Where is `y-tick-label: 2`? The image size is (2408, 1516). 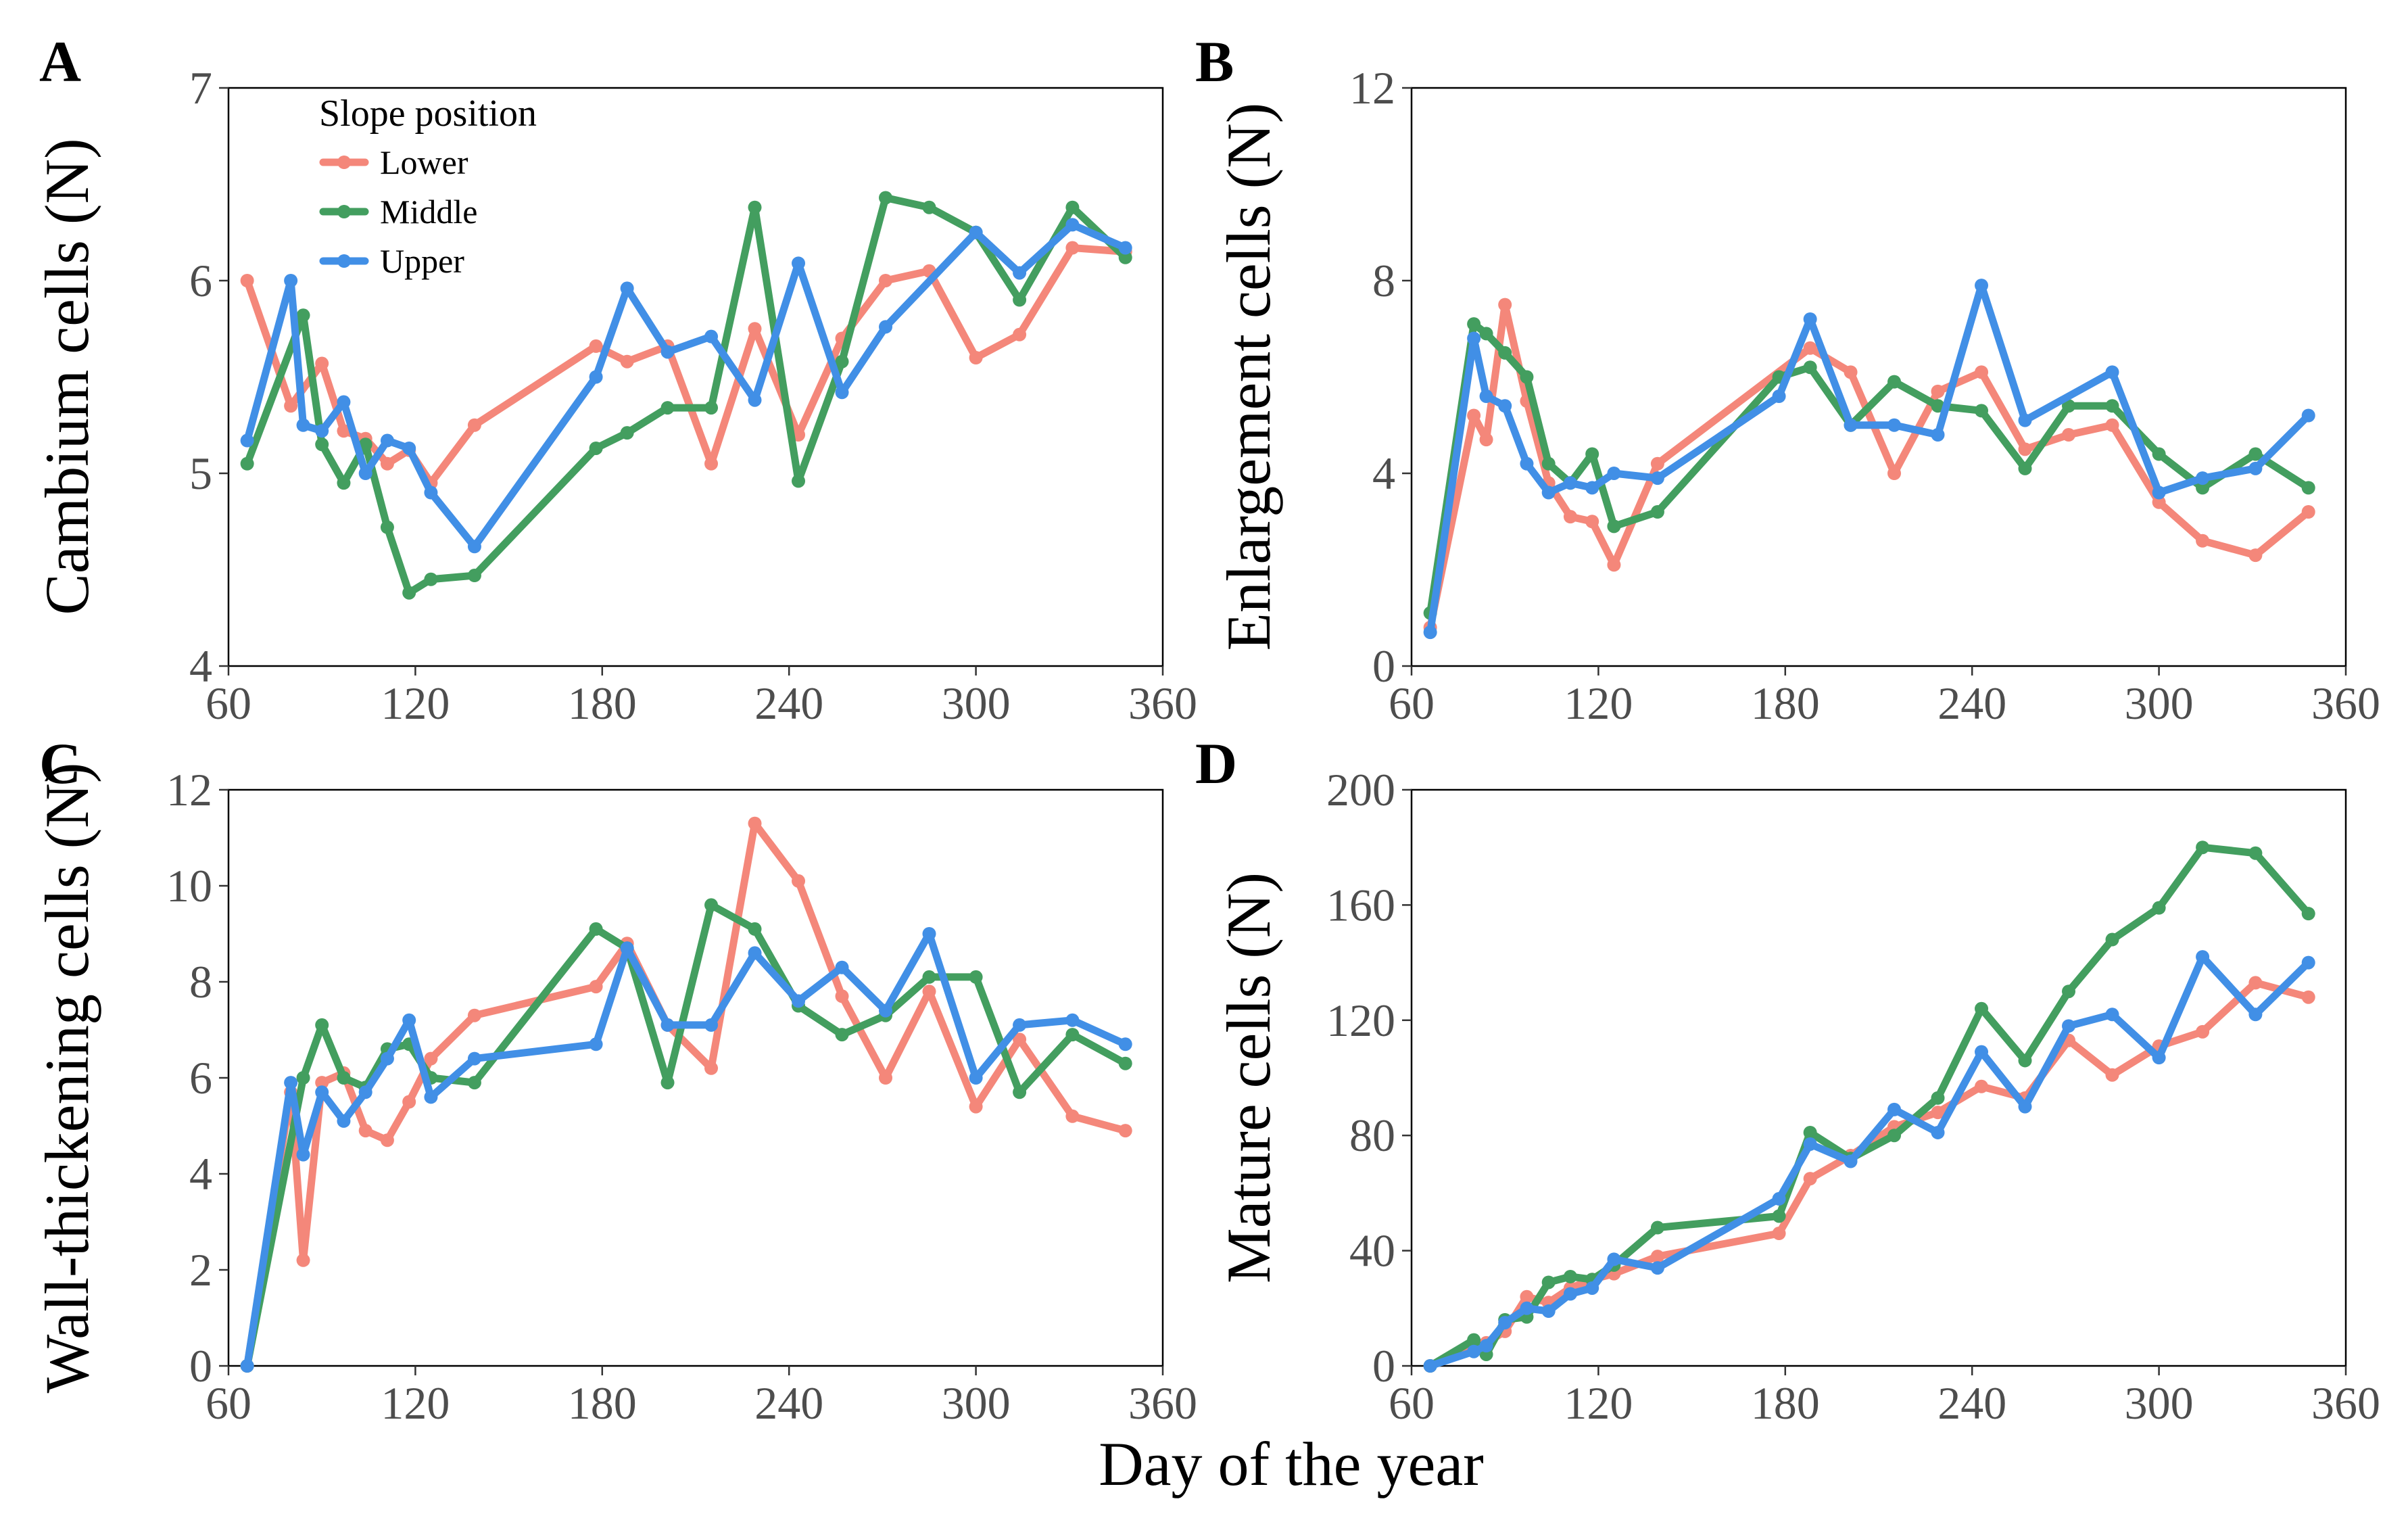
y-tick-label: 2 is located at coordinates (200, 1270).